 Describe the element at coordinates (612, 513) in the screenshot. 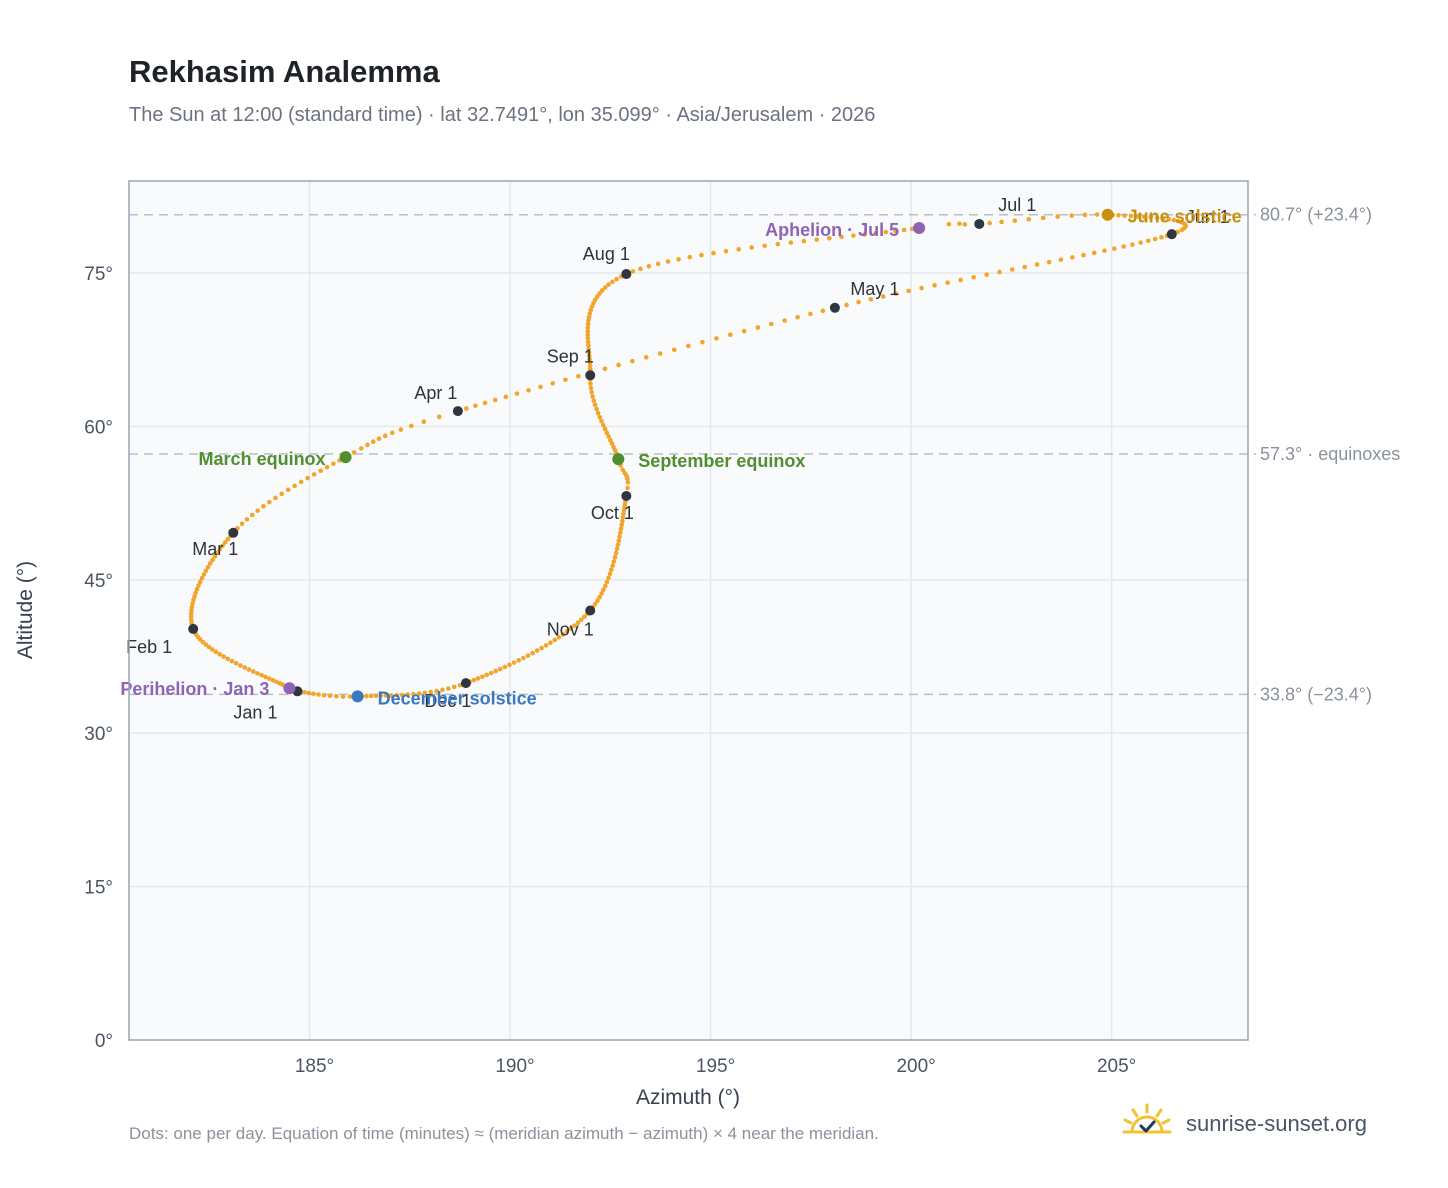

I see `month-label: Oct 1` at that location.